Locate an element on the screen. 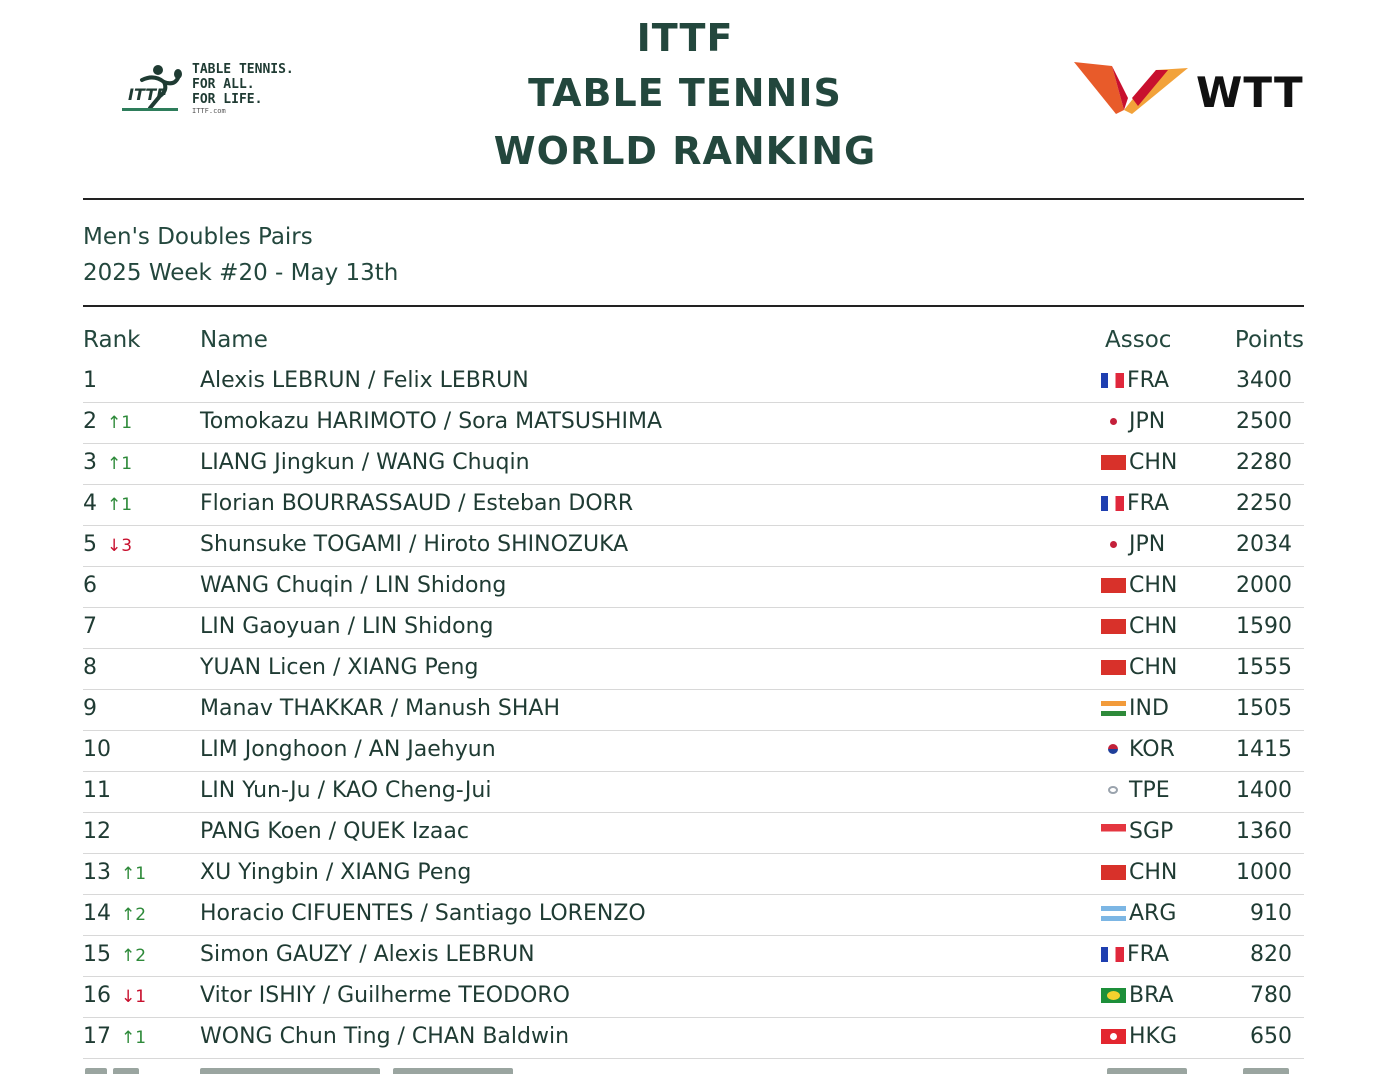  table-row: 12 PANG Koen / QUEK Izaac SGP 1360 is located at coordinates (693, 833).